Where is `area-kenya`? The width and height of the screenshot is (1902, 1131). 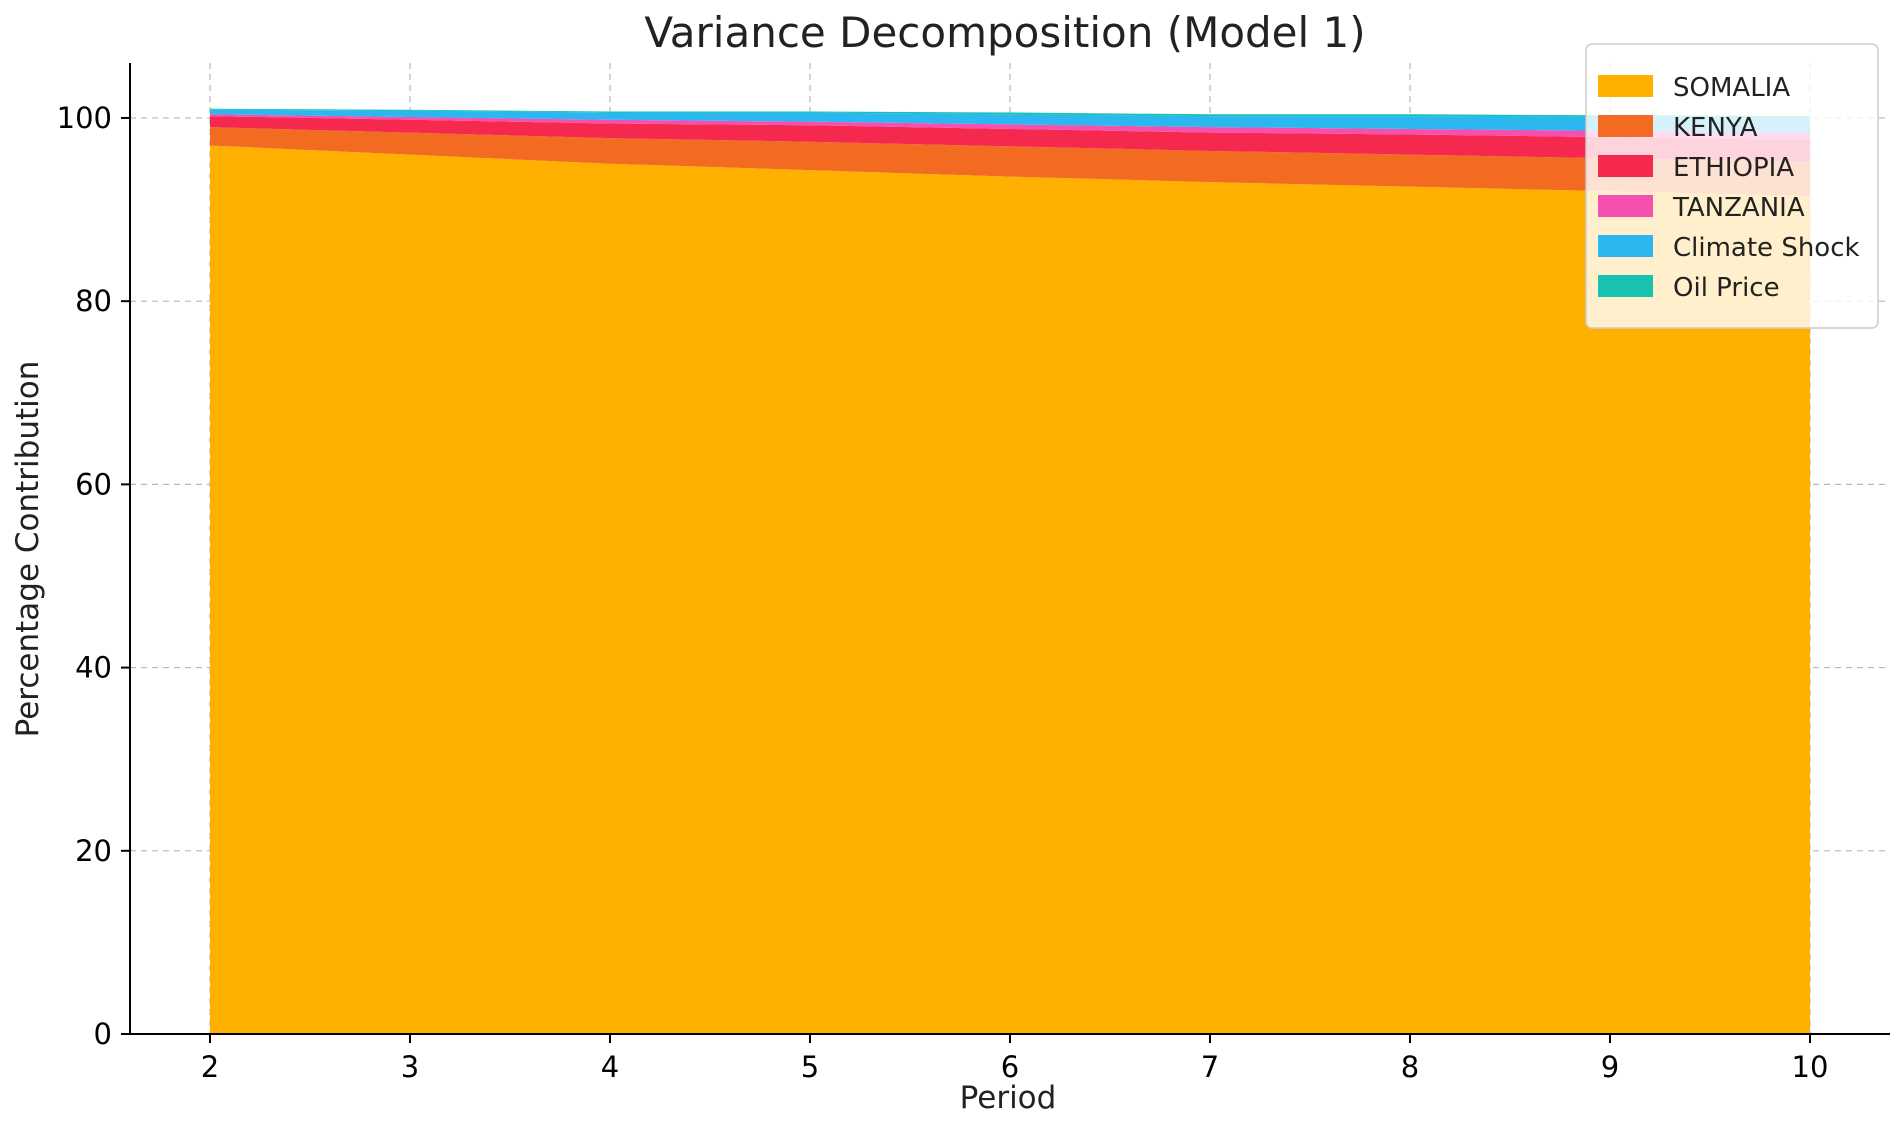 area-kenya is located at coordinates (1010, 161).